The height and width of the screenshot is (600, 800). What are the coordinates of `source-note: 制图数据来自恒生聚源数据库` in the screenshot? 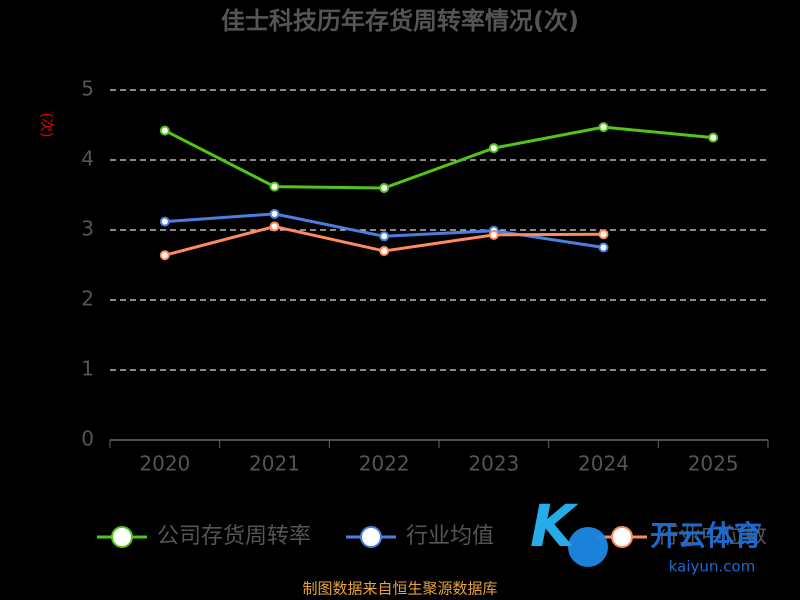 It's located at (399, 589).